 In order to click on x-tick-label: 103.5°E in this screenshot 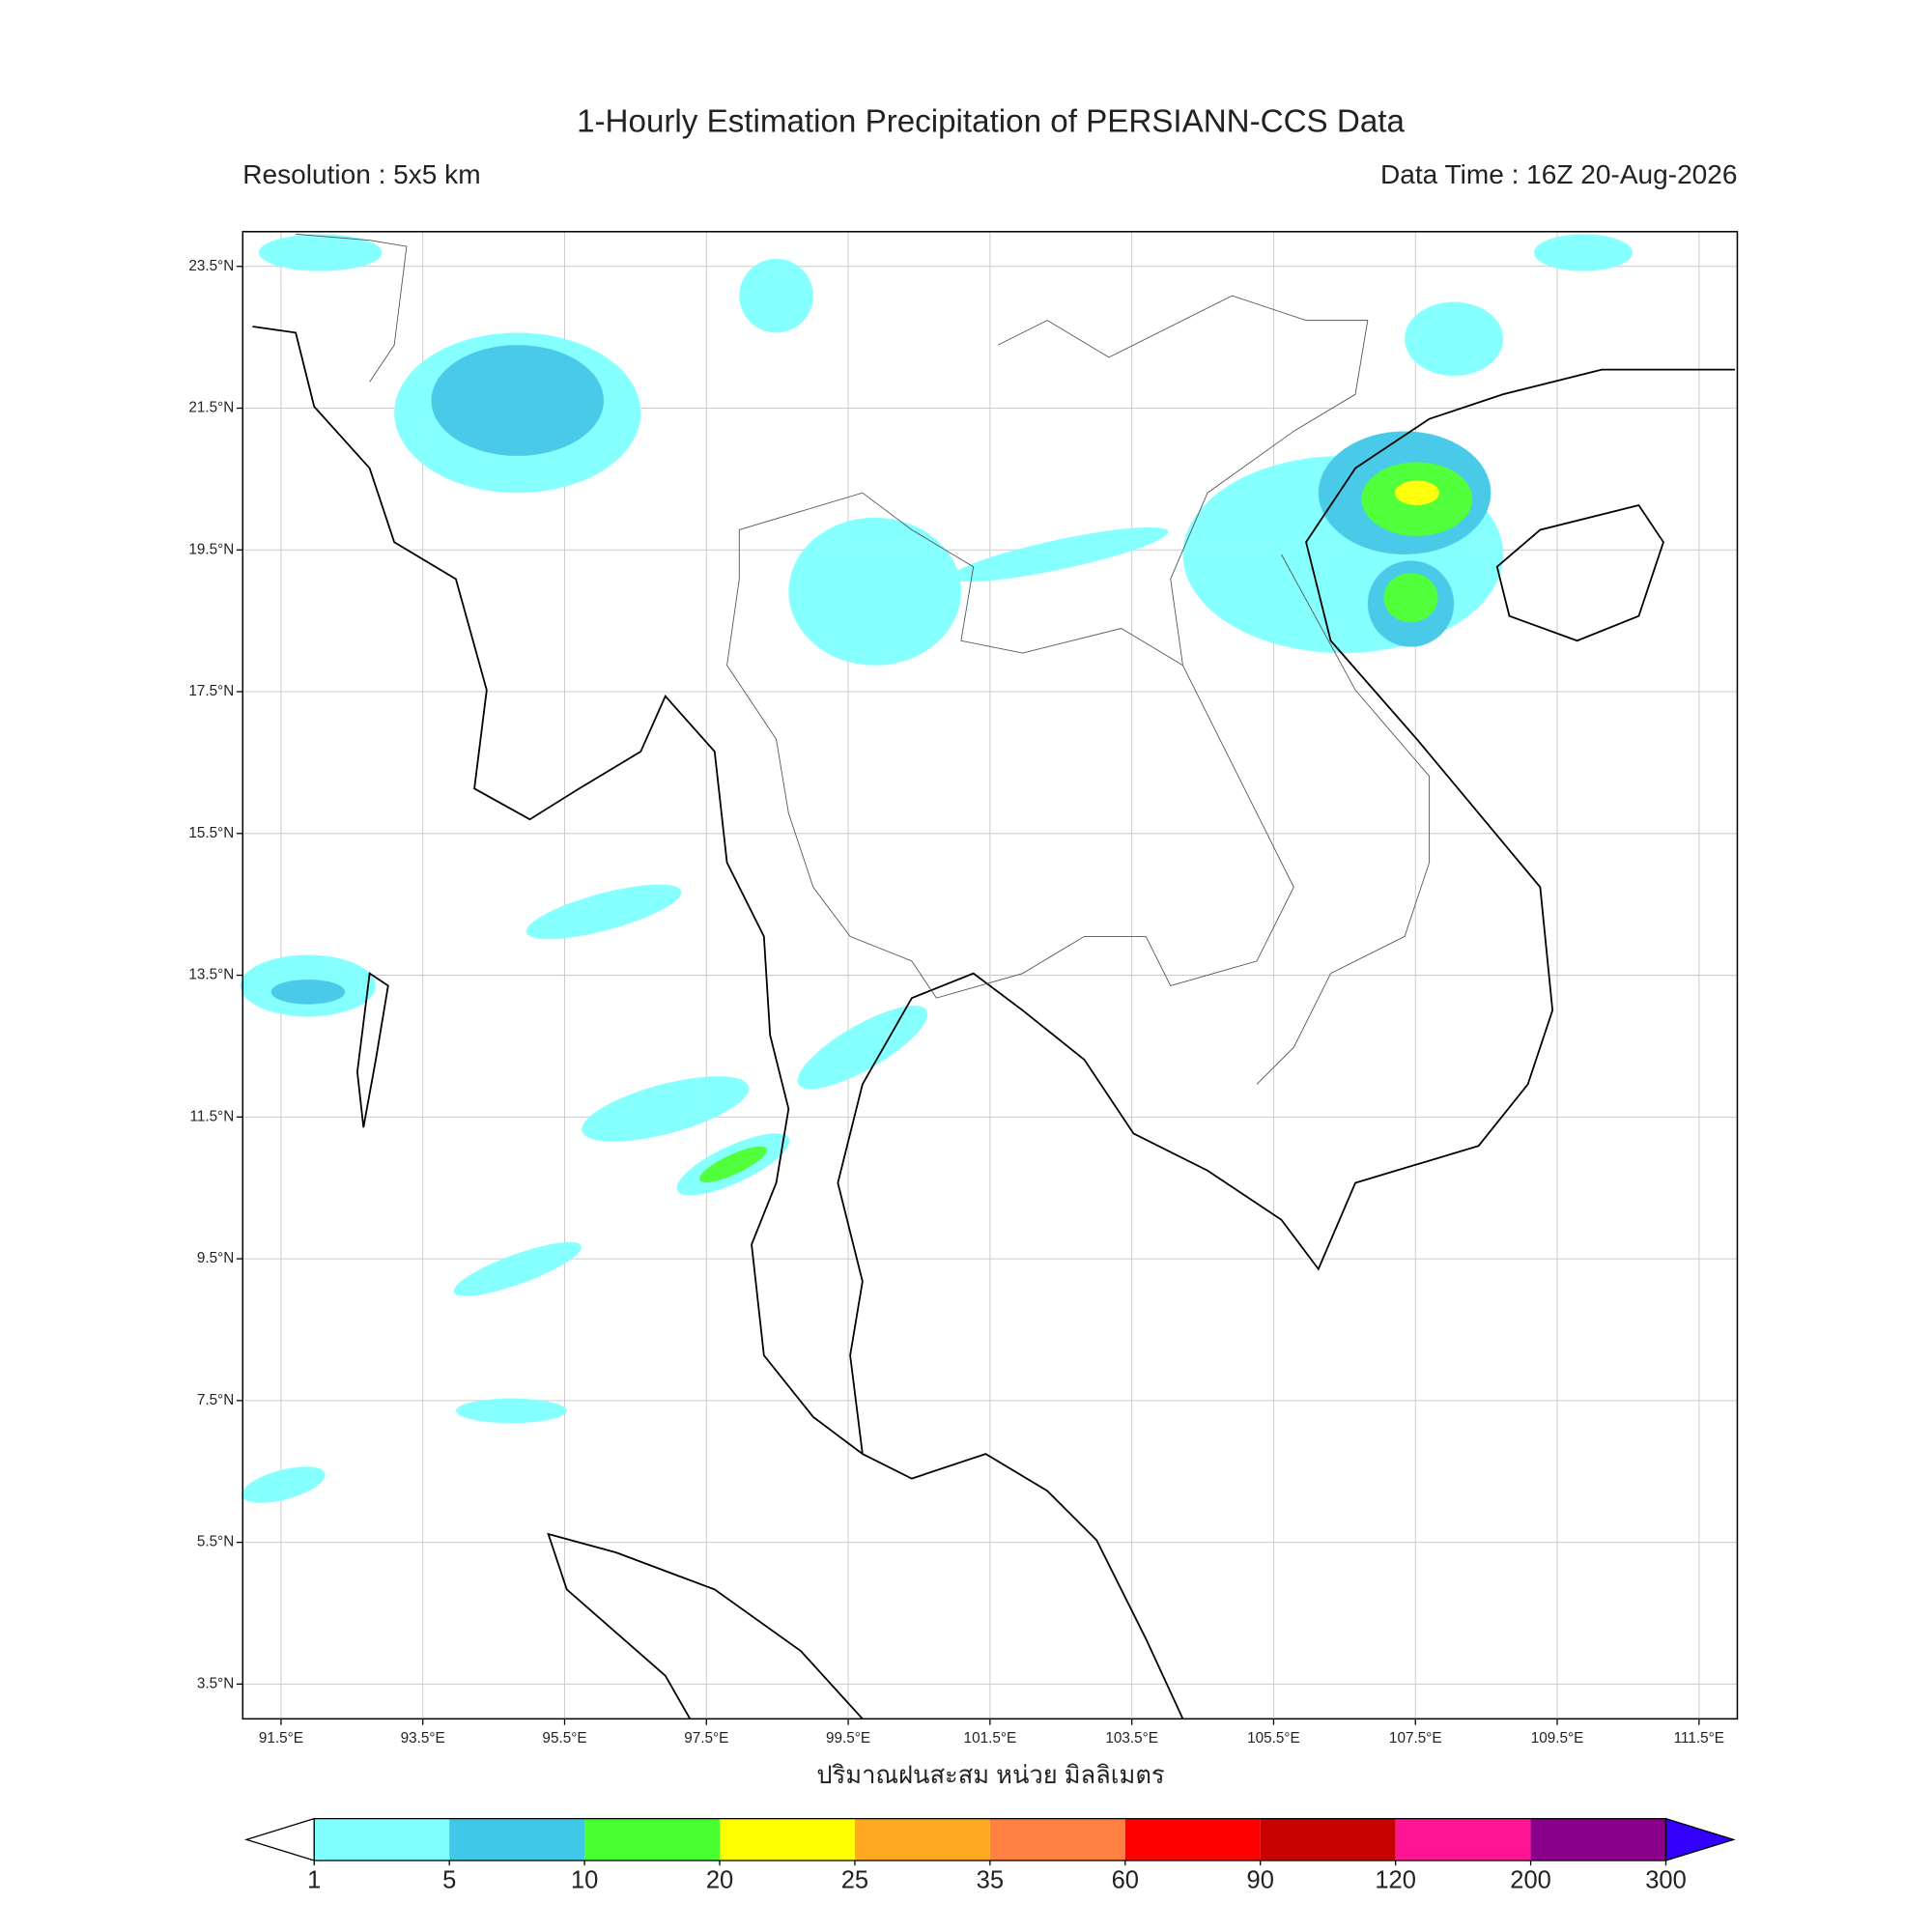, I will do `click(1131, 1738)`.